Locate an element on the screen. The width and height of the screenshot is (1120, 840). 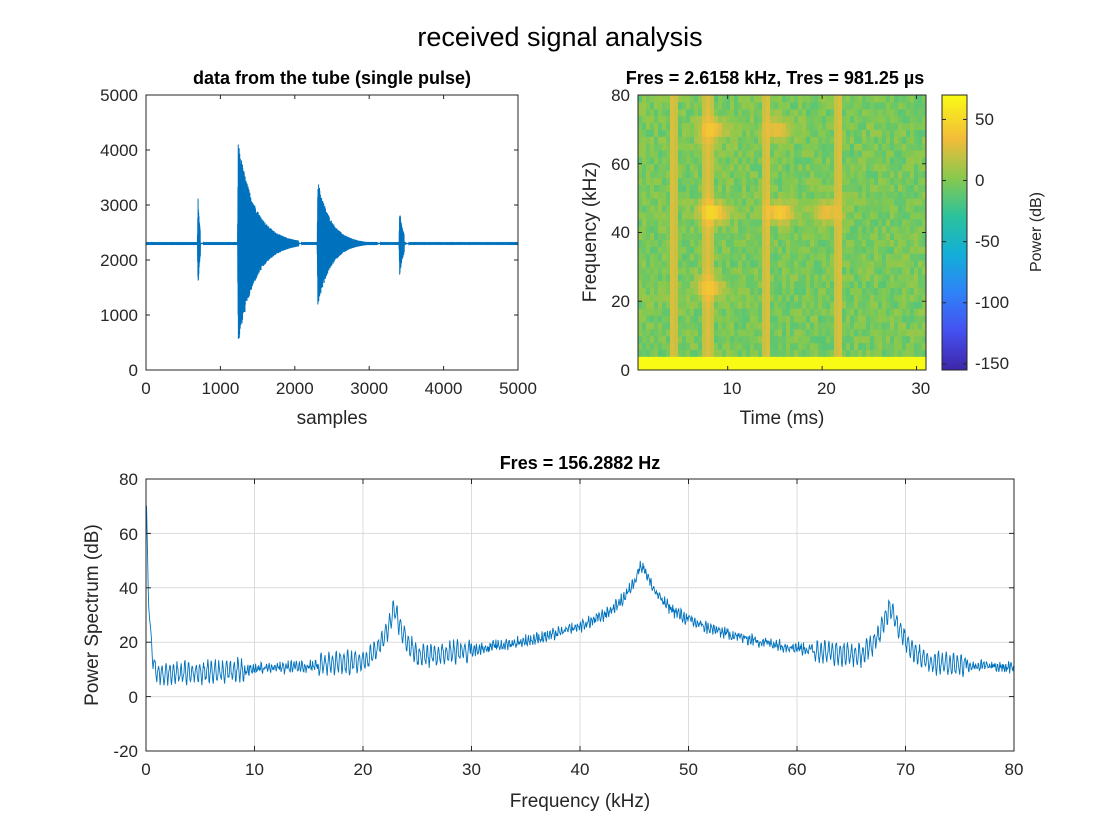
spectrogram-ytick-80: 80 is located at coordinates (620, 95).